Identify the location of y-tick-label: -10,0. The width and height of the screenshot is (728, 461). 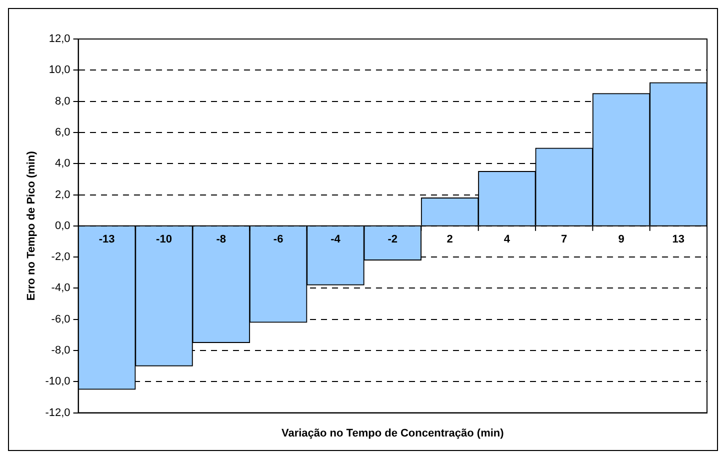
(57, 382).